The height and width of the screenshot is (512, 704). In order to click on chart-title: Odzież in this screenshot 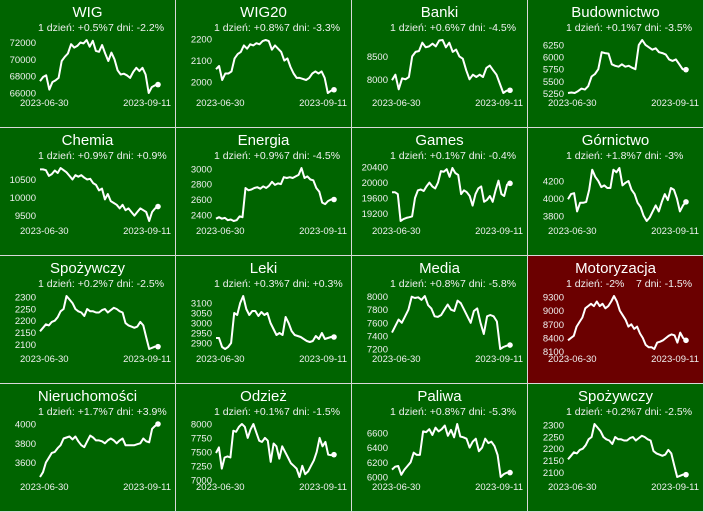, I will do `click(263, 396)`.